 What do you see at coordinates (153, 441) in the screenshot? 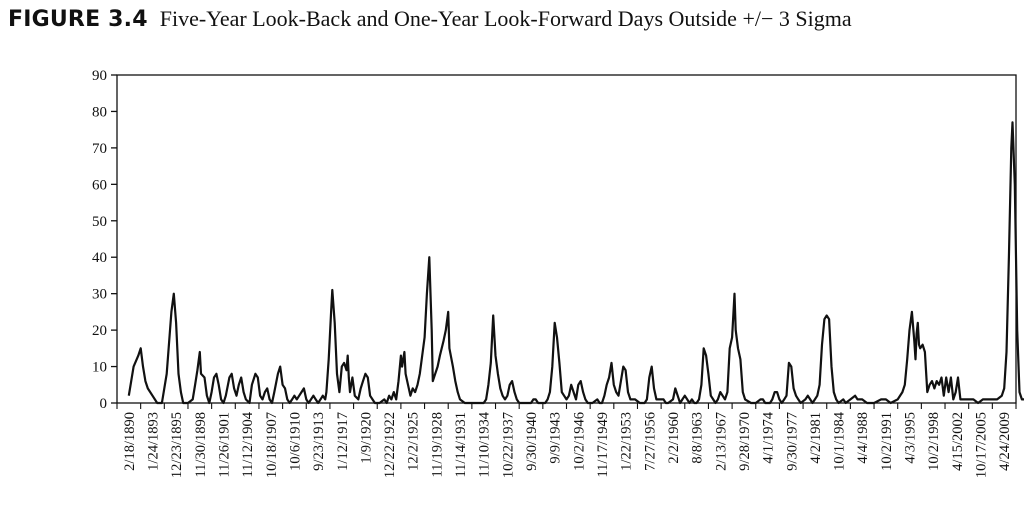
I see `x-tick-label: 1/24/1893` at bounding box center [153, 441].